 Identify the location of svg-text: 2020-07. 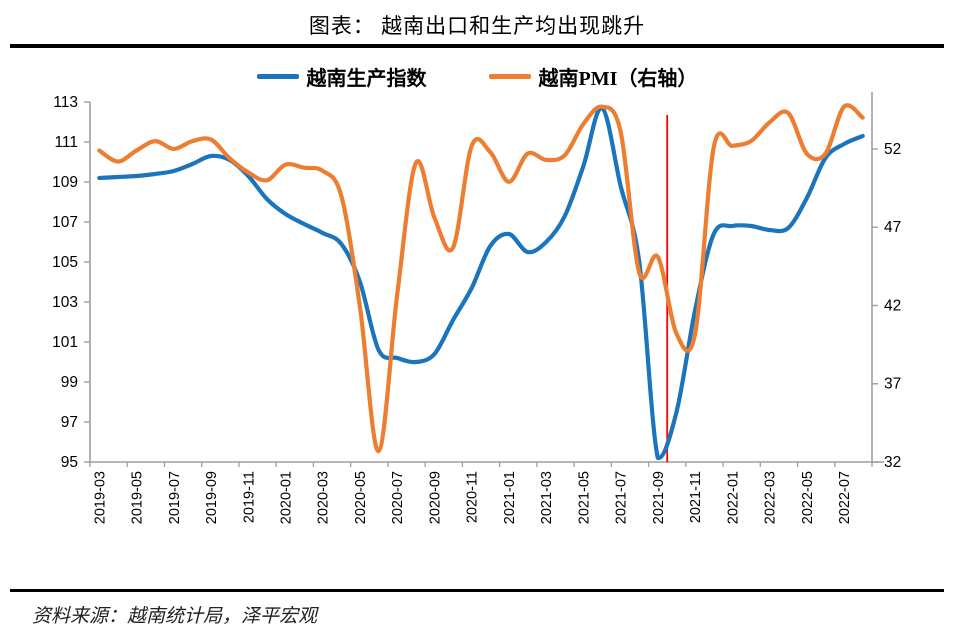
(398, 497).